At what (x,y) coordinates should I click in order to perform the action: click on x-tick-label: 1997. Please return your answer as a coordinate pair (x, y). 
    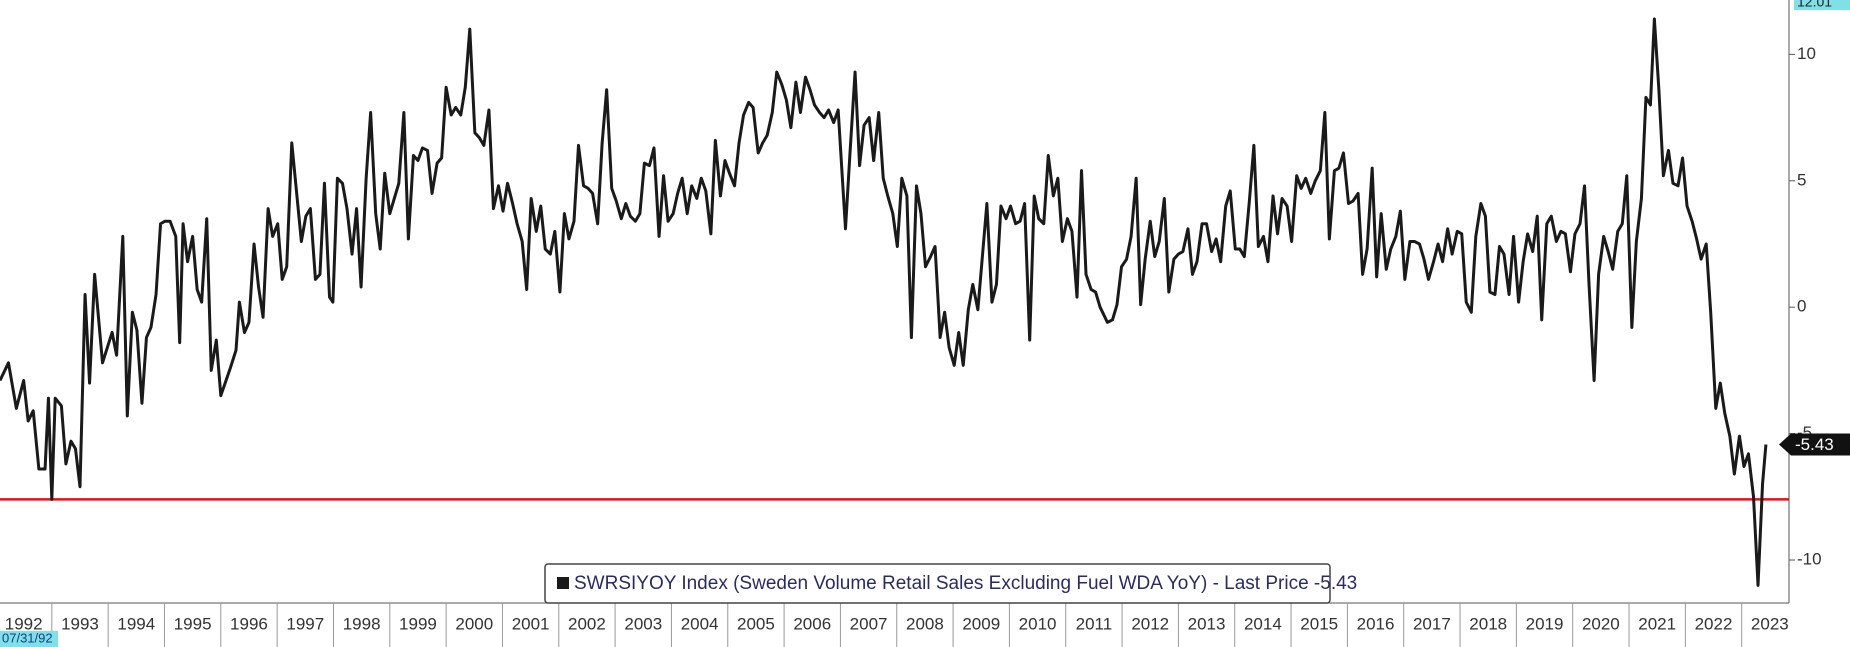
    Looking at the image, I should click on (305, 623).